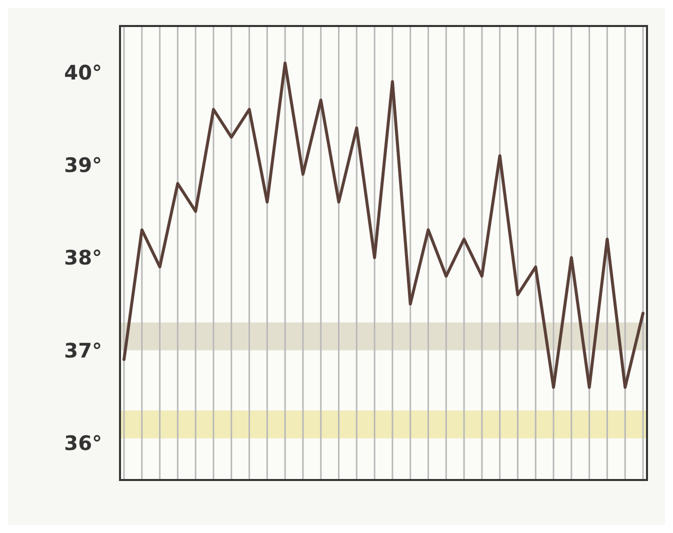  Describe the element at coordinates (83, 164) in the screenshot. I see `y-tick-label: 39°` at that location.